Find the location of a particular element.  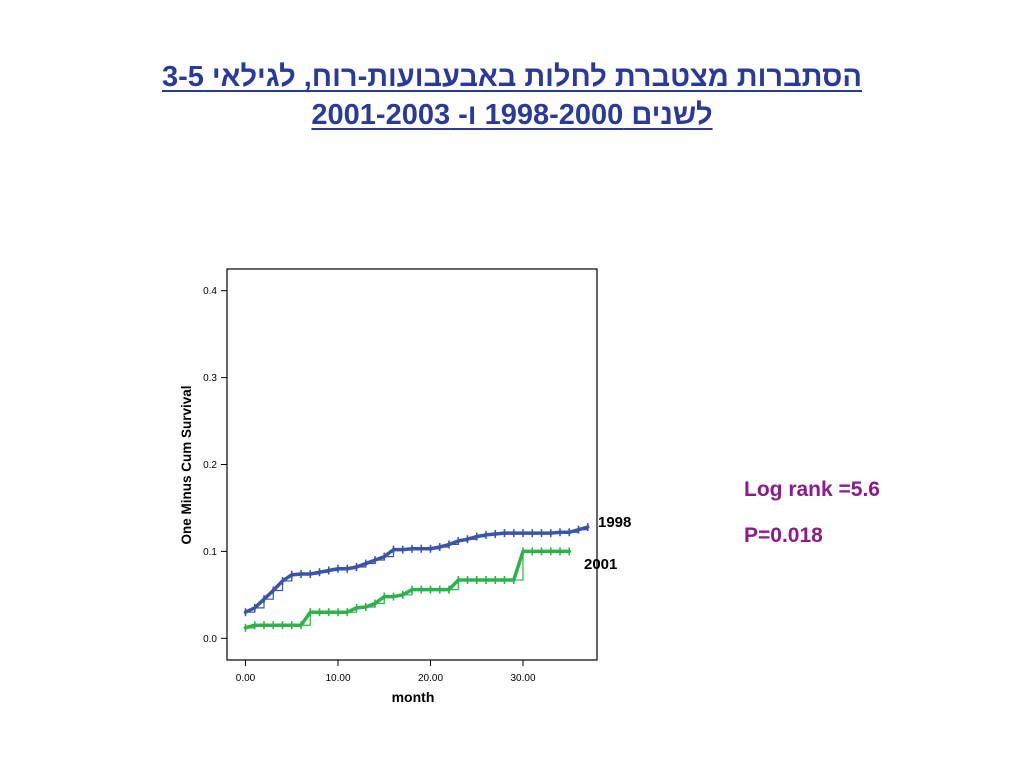

series-1998 is located at coordinates (416, 570).